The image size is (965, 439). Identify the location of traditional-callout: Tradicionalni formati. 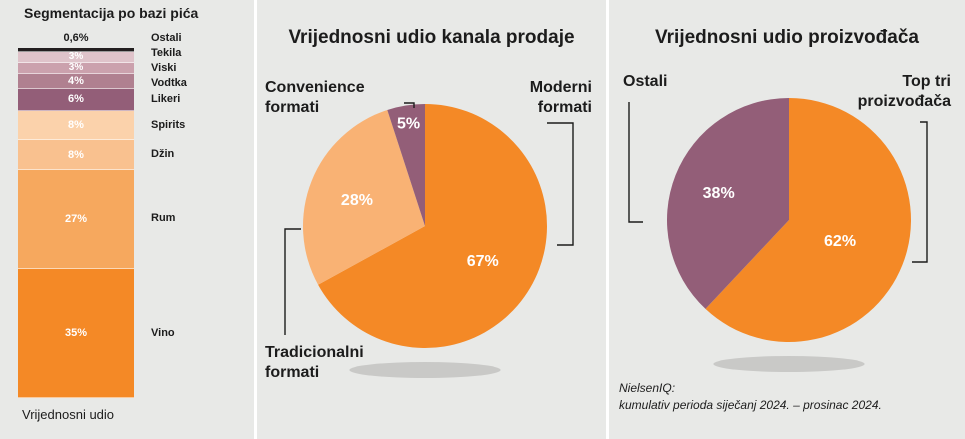
(314, 363).